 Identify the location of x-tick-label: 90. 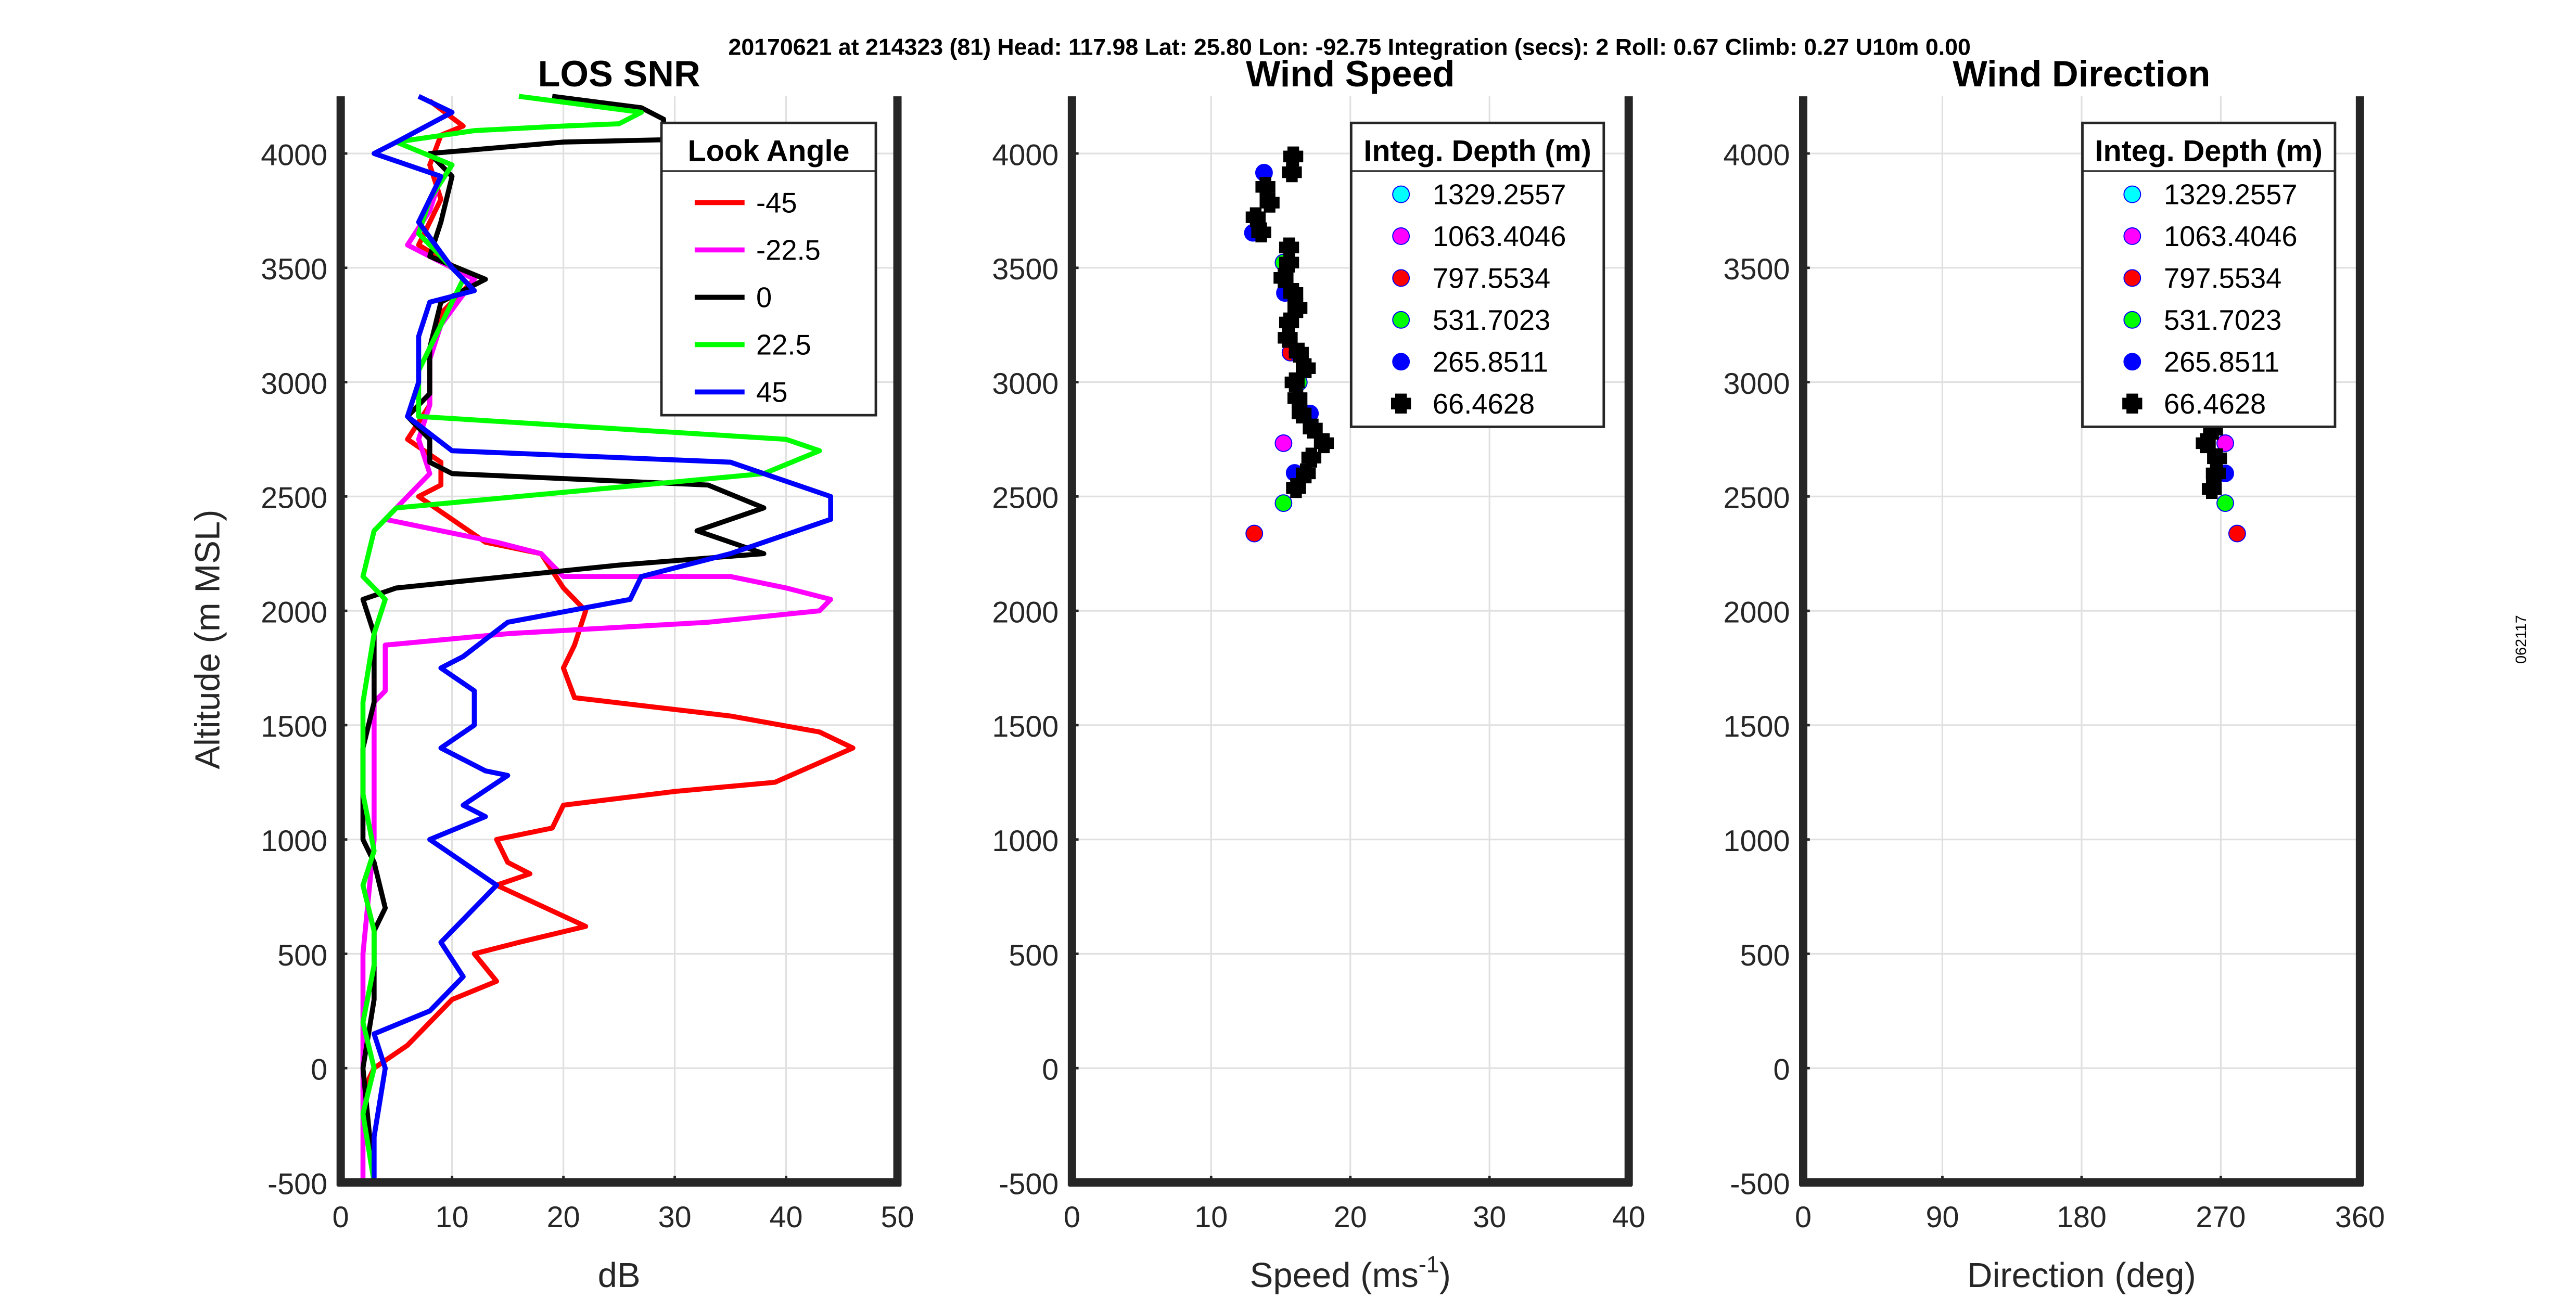
(1942, 1218).